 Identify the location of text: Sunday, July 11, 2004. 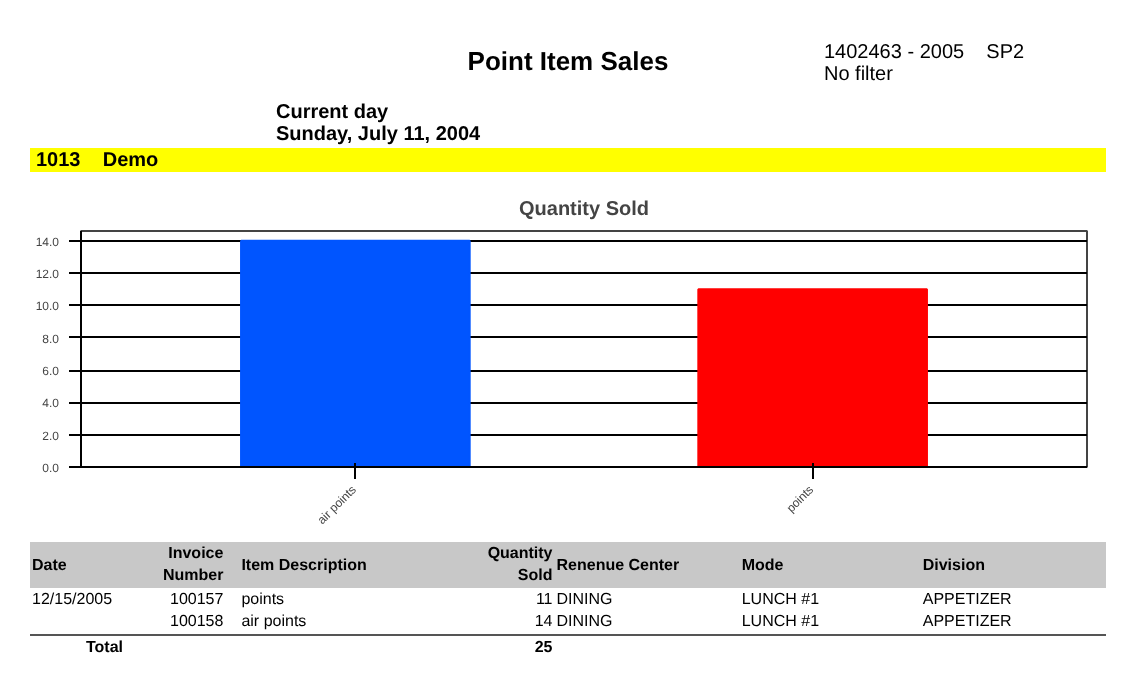
(378, 136).